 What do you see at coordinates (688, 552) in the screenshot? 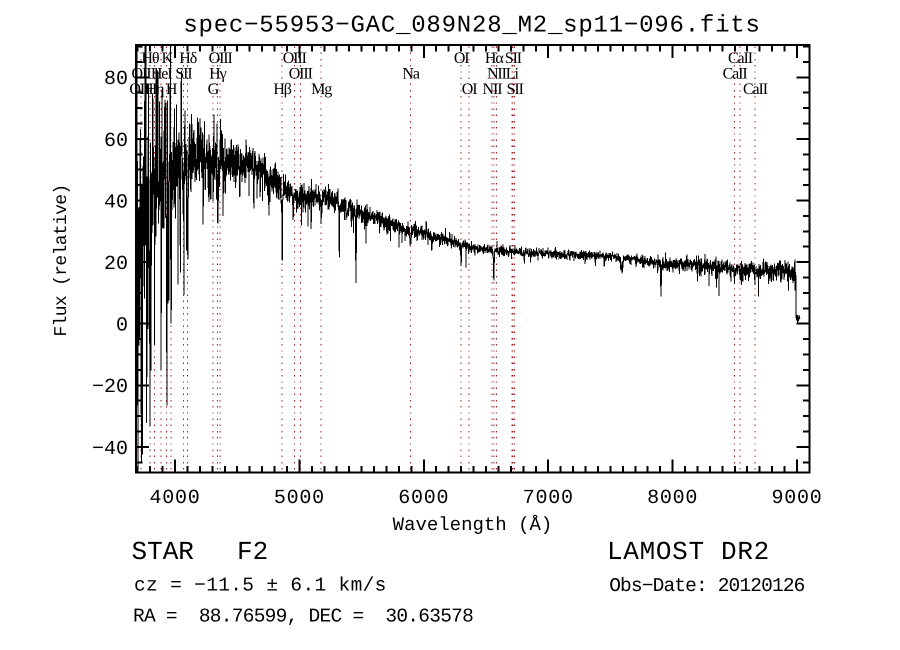
I see `svg-text: LAMOST DR2` at bounding box center [688, 552].